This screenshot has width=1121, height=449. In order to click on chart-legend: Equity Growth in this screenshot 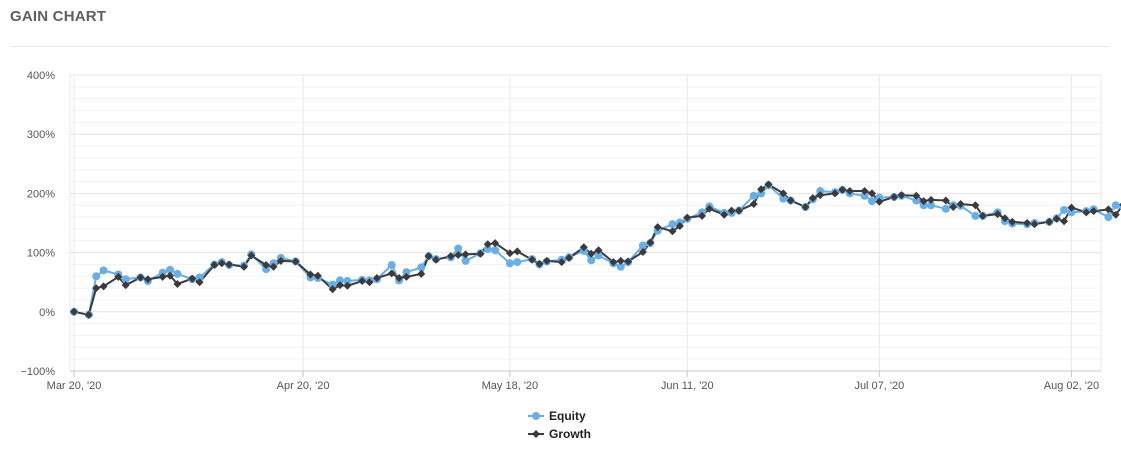, I will do `click(559, 425)`.